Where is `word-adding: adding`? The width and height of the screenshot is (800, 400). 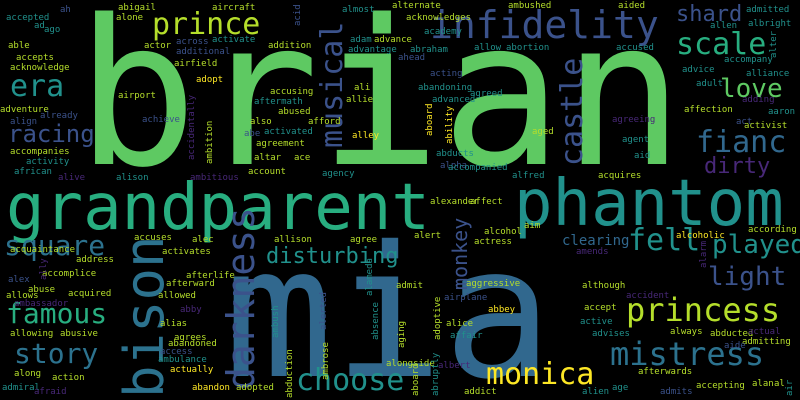 word-adding: adding is located at coordinates (758, 100).